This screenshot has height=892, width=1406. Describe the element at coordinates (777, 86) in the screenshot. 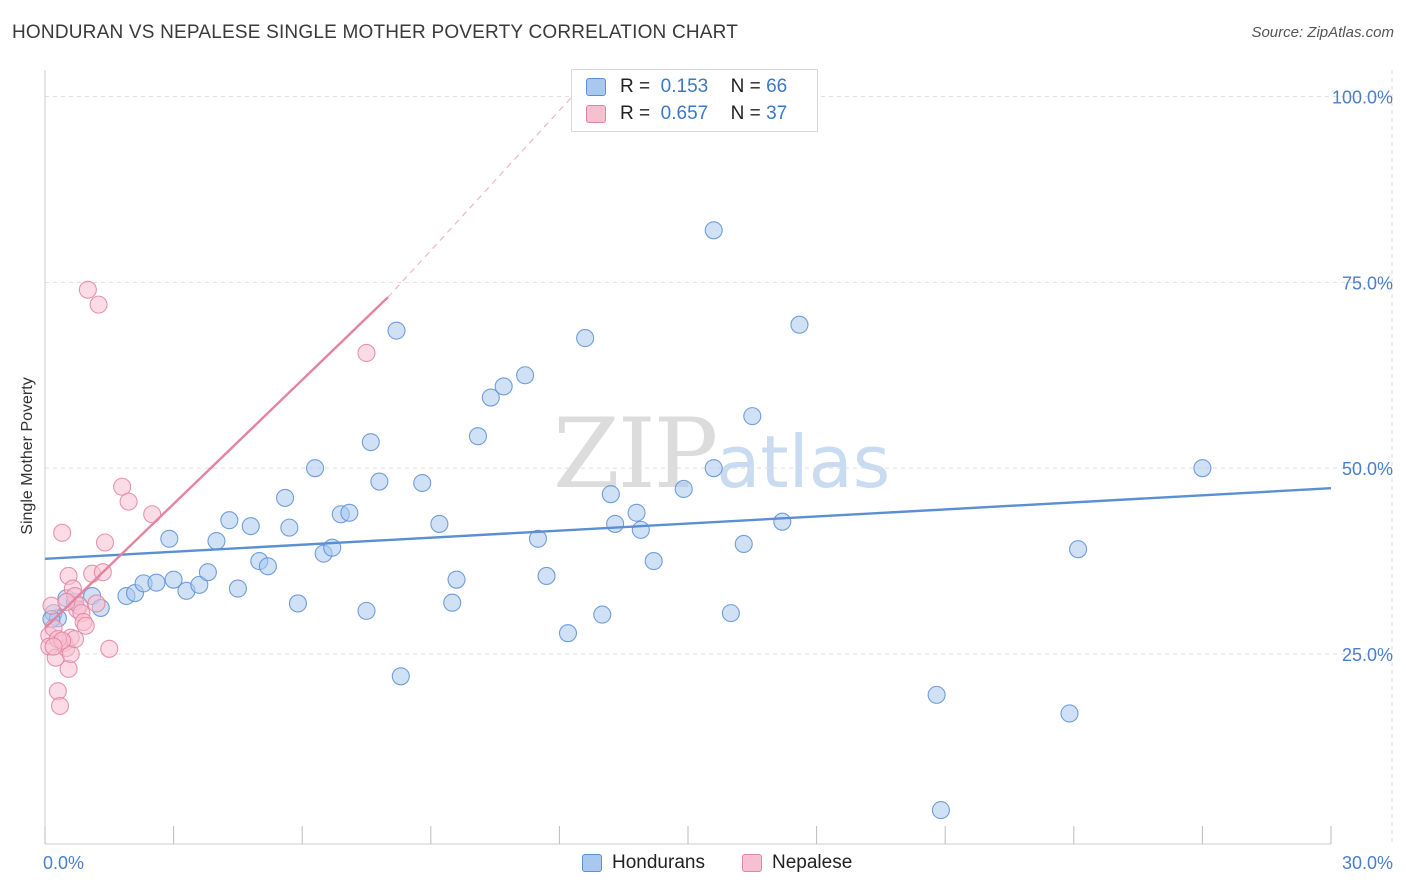

I see `legend-n-value: 66` at that location.